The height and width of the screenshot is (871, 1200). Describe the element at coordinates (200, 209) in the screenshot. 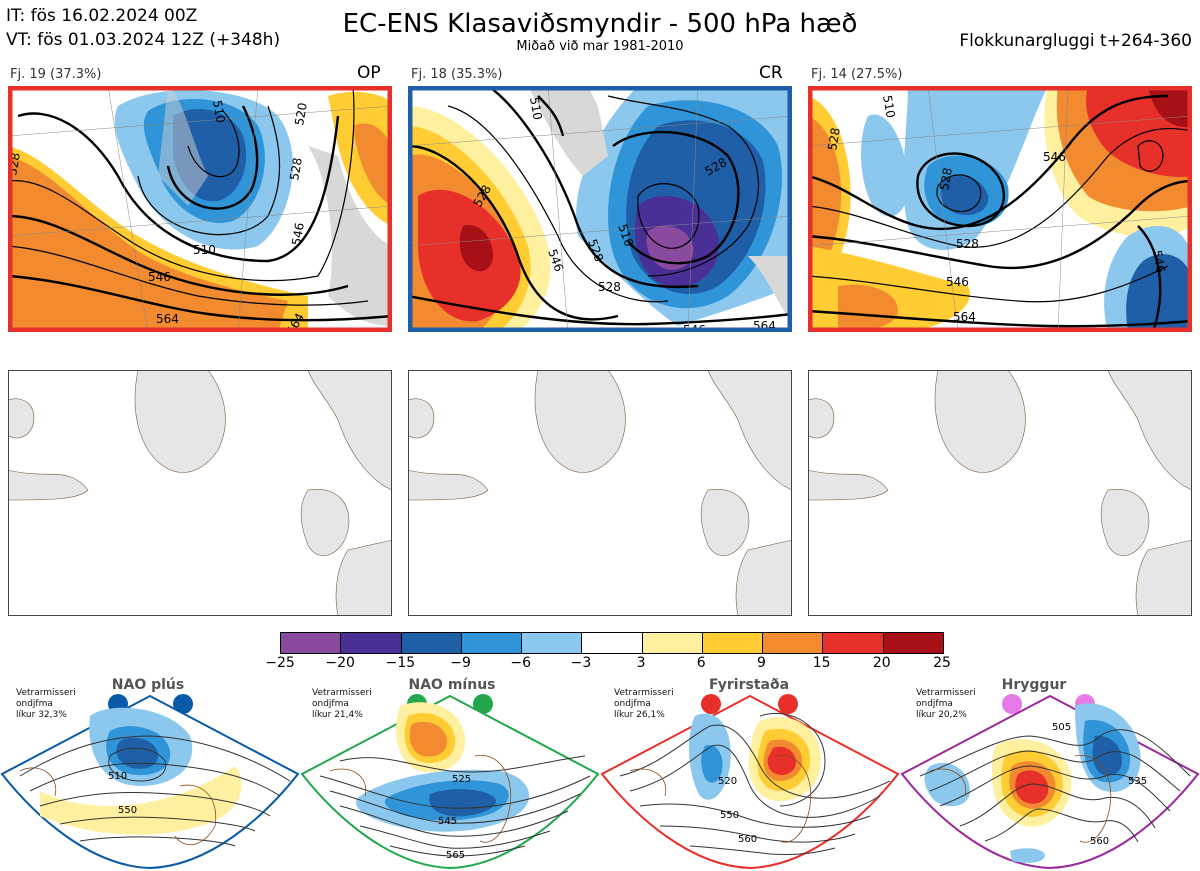

I see `cluster-map-1: 510 520 528 528 546 564 564 546 510` at that location.